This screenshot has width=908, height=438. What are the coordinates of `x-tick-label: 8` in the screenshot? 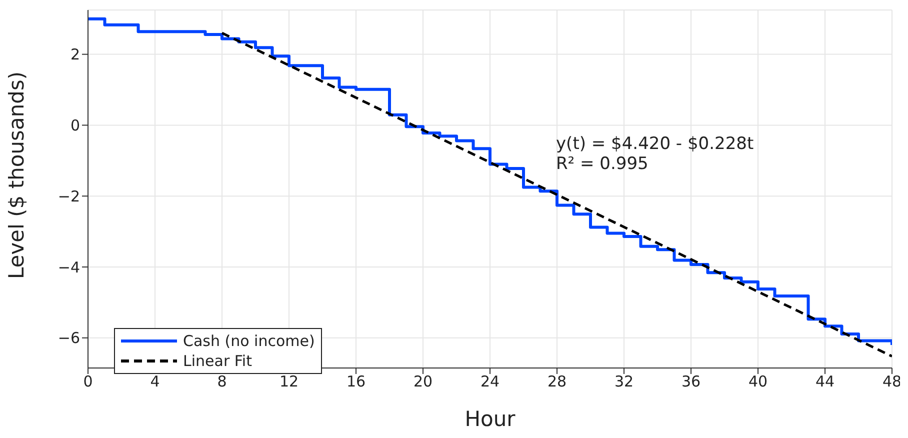 It's located at (222, 381).